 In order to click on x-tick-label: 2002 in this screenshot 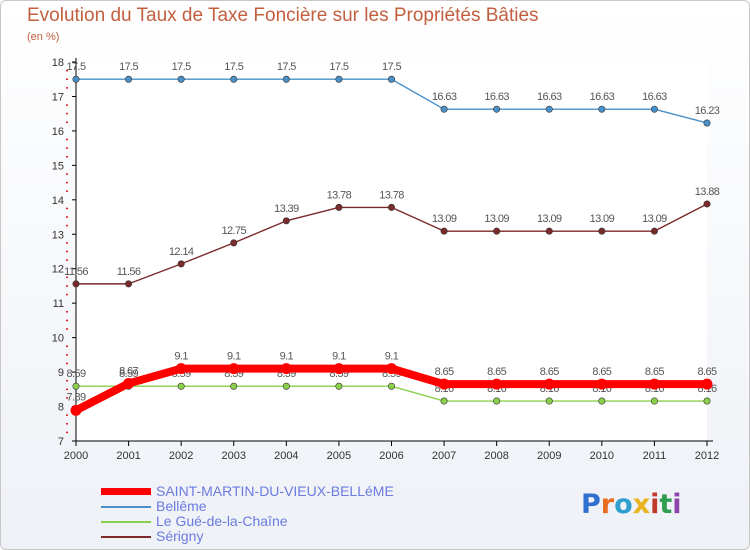, I will do `click(181, 456)`.